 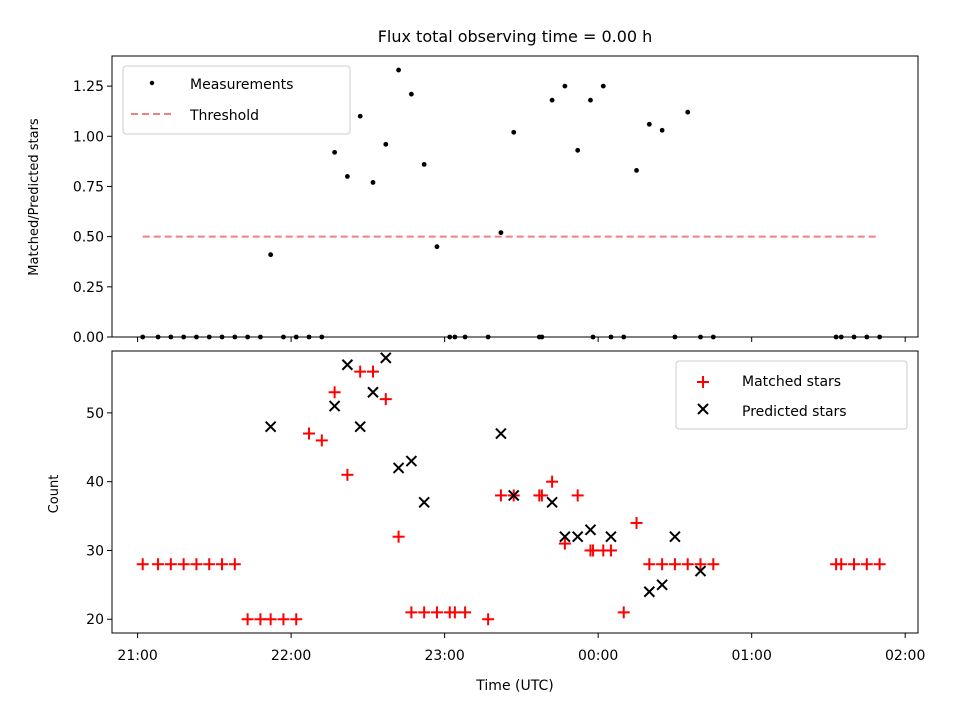 What do you see at coordinates (95, 483) in the screenshot?
I see `y-tick-label: 40` at bounding box center [95, 483].